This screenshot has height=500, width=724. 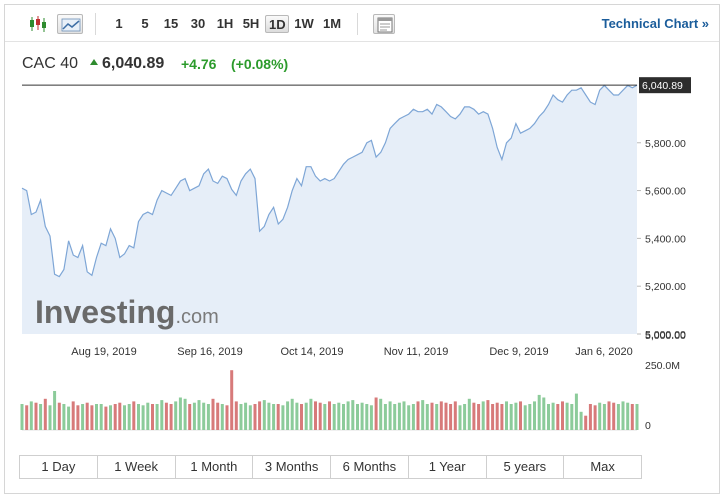 I want to click on candlestick-icon, so click(x=38, y=24).